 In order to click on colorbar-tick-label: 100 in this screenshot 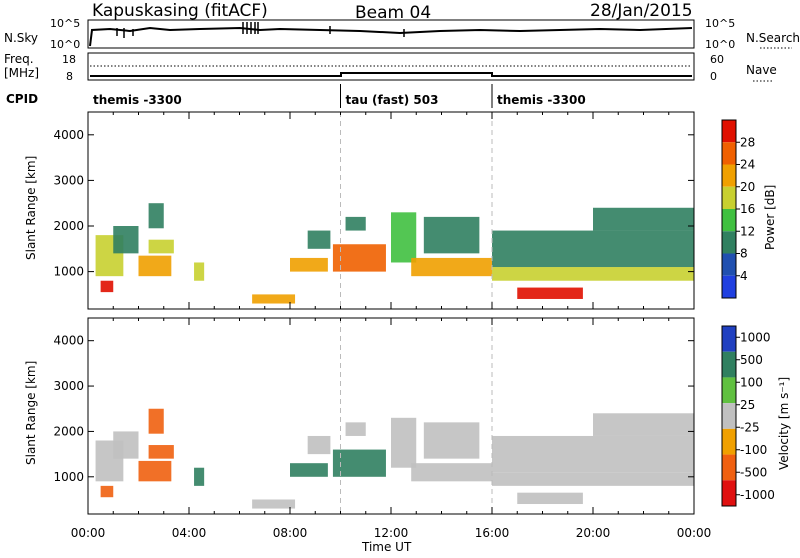, I will do `click(751, 382)`.